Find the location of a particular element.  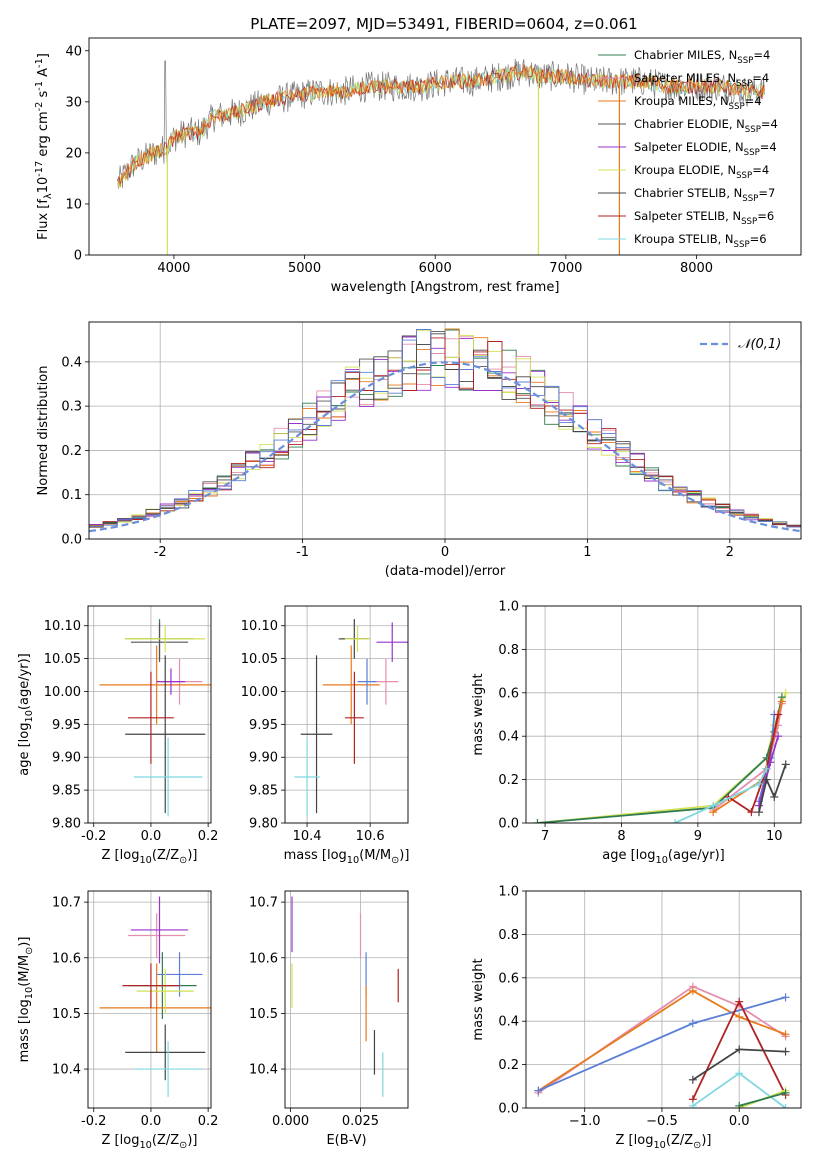

y-tick-label: 9.80 is located at coordinates (66, 824).